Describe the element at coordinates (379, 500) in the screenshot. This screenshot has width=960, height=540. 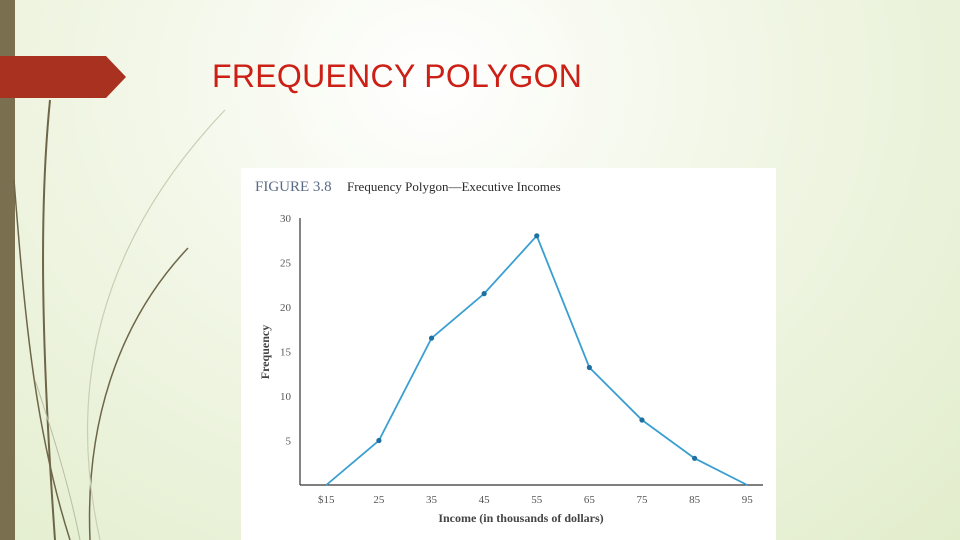
I see `x-tick-label: 25` at that location.